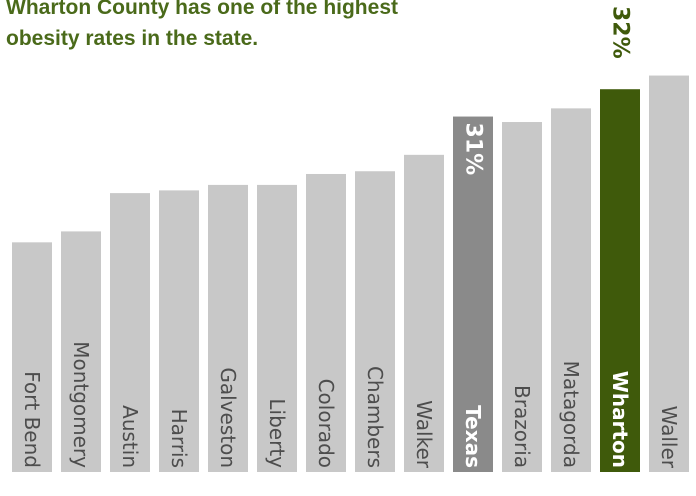  I want to click on bar-galveston, so click(228, 328).